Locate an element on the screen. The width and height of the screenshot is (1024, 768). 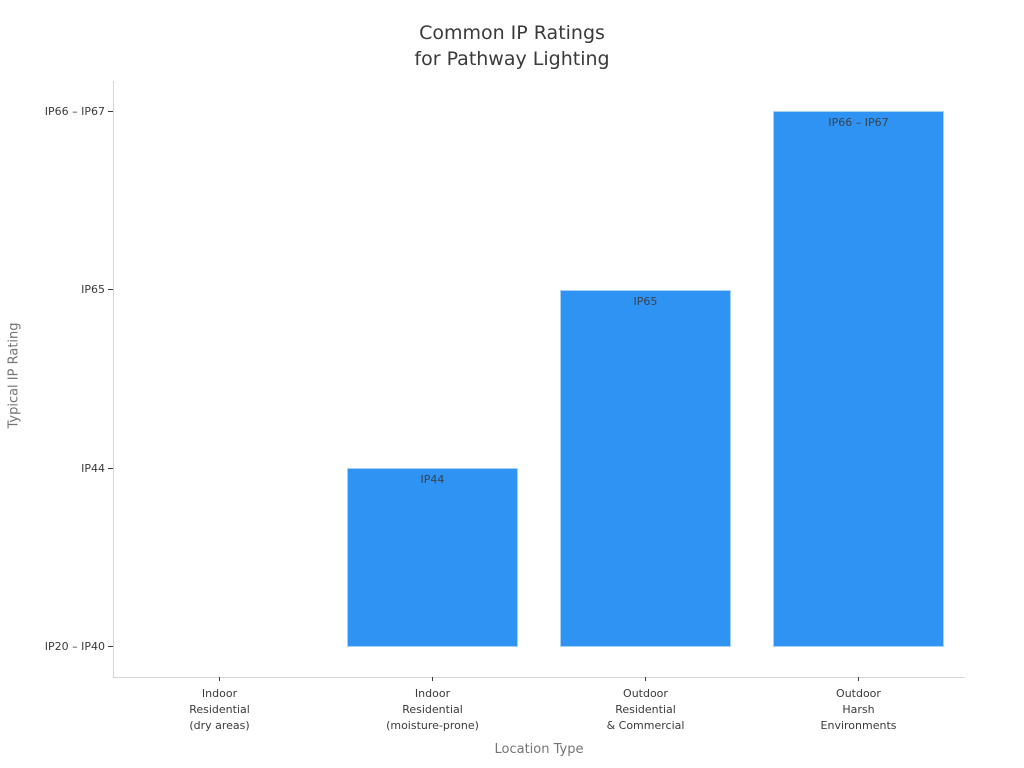
x-axis-label: Location Type is located at coordinates (539, 749).